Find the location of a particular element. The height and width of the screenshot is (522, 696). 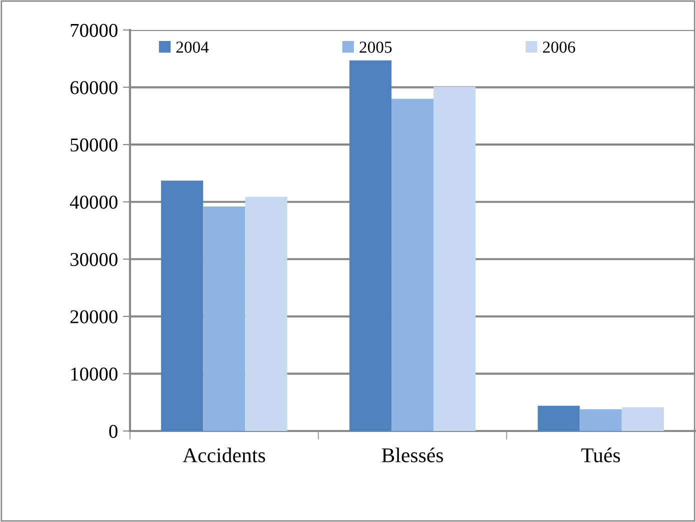

legend-label: 2006 is located at coordinates (559, 47).